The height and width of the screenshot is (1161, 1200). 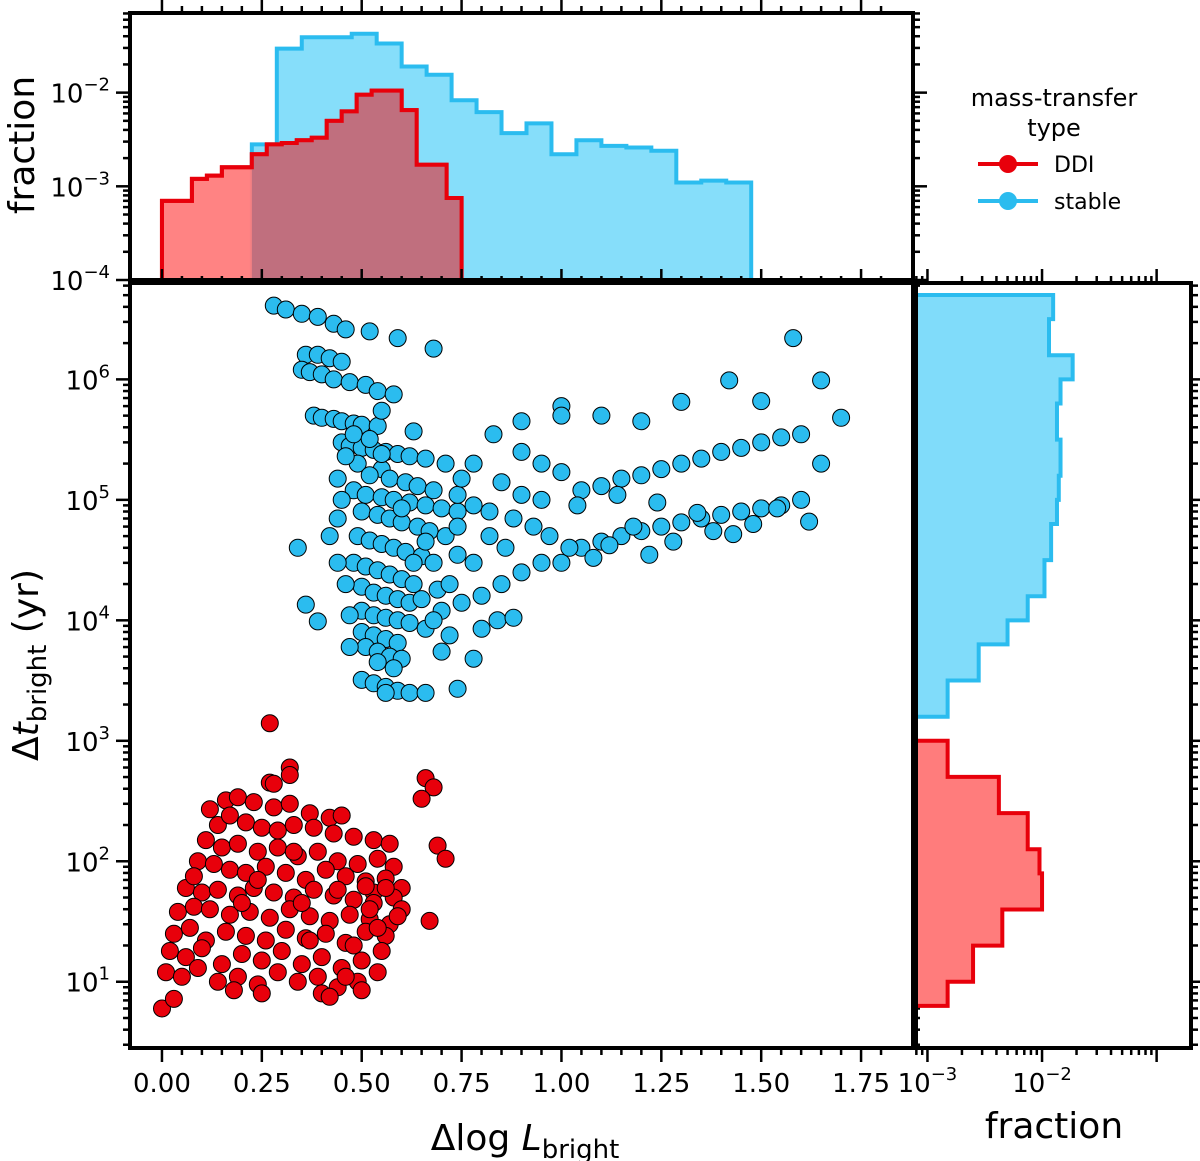 I want to click on legend-stable-marker, so click(x=1008, y=201).